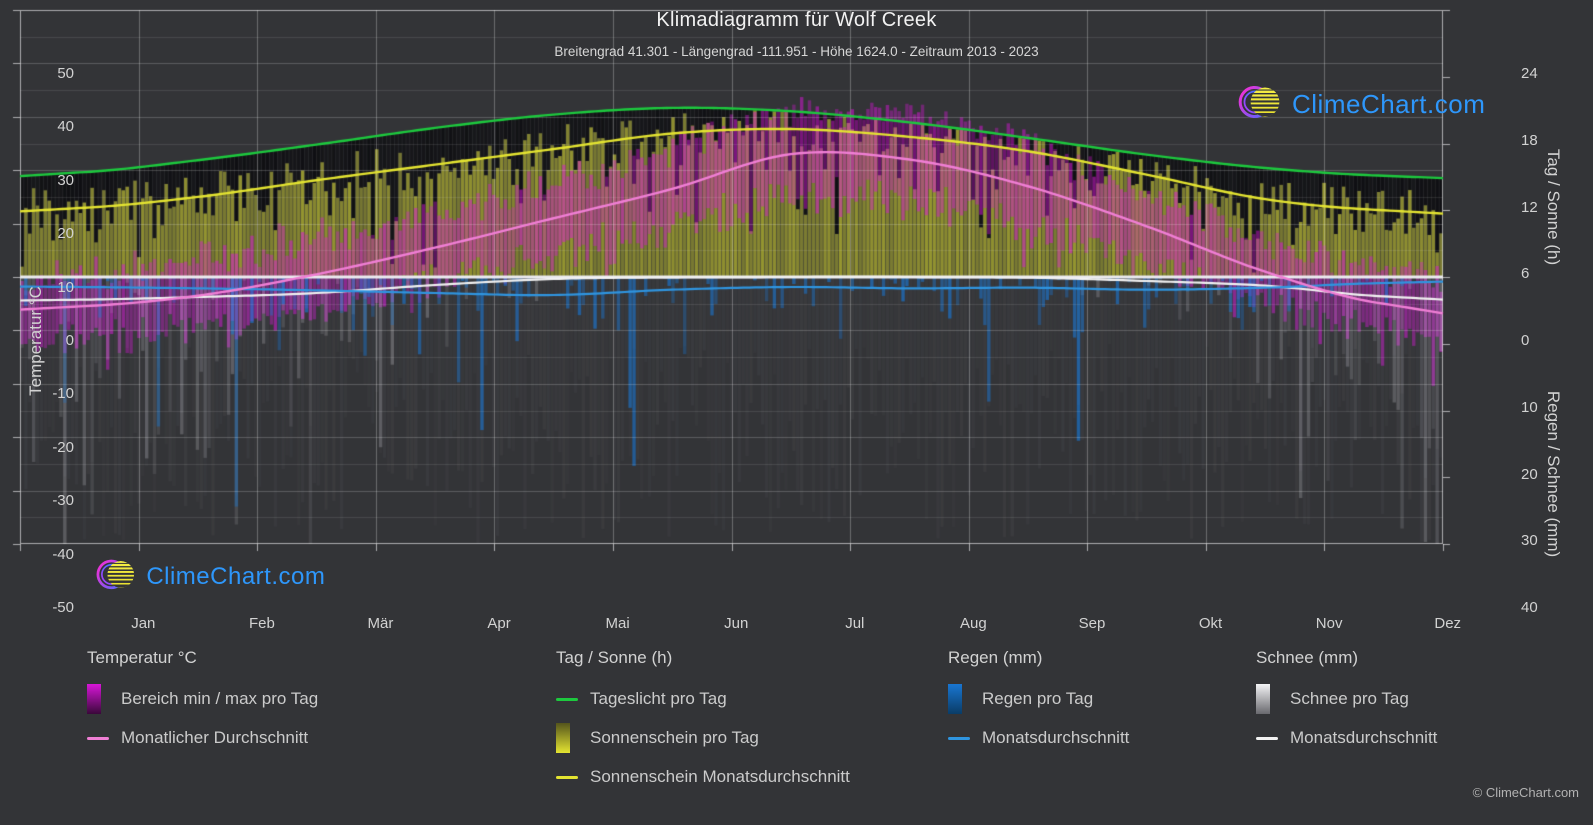  What do you see at coordinates (65, 180) in the screenshot?
I see `y-tick-temperature: 30` at bounding box center [65, 180].